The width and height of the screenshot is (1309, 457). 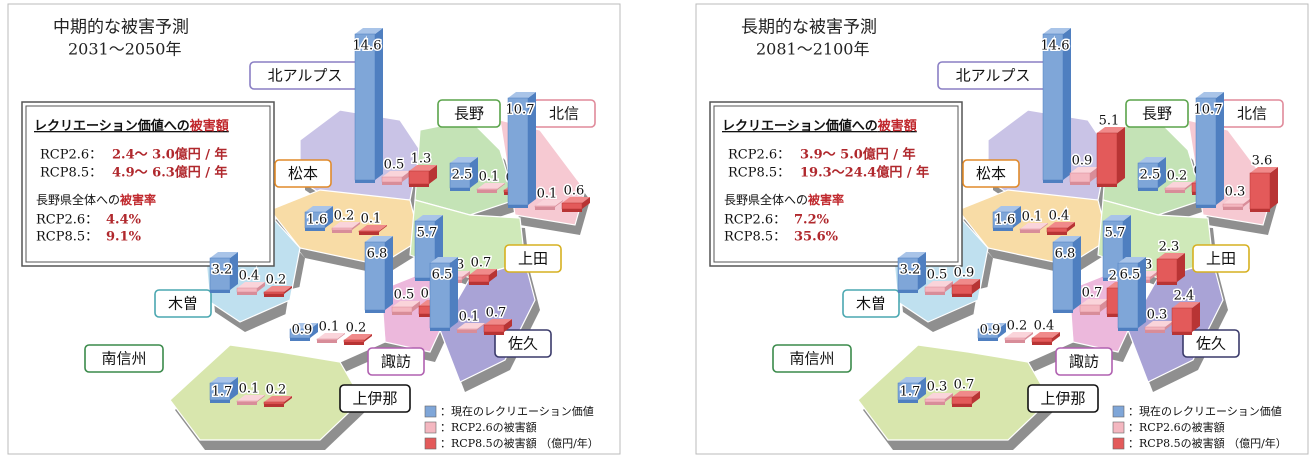 I want to click on bar-value-label: 1.7, so click(x=910, y=392).